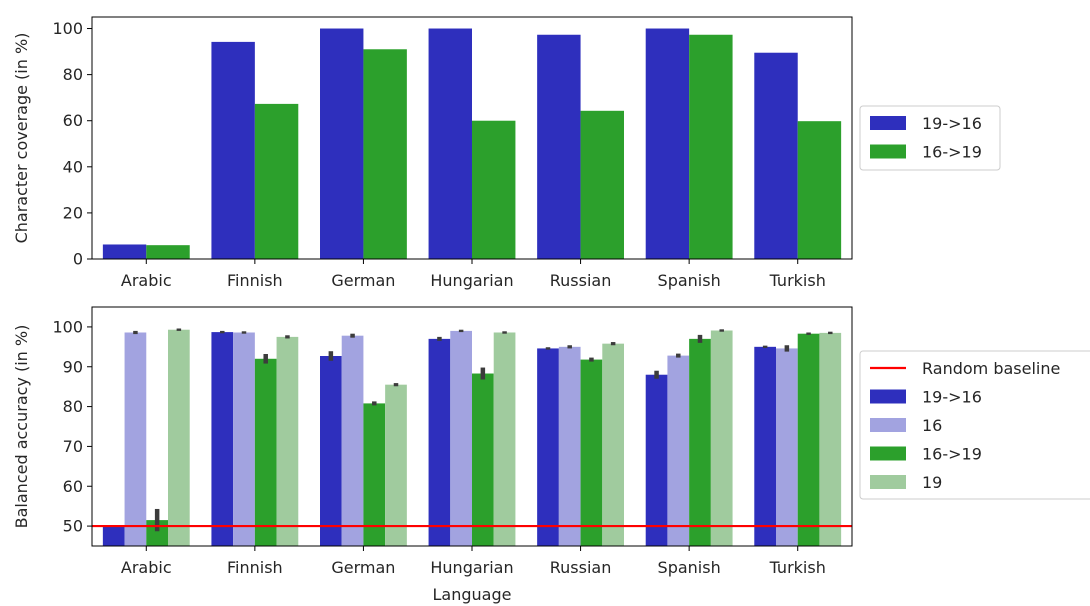  What do you see at coordinates (244, 439) in the screenshot?
I see `bar-16-finnish` at bounding box center [244, 439].